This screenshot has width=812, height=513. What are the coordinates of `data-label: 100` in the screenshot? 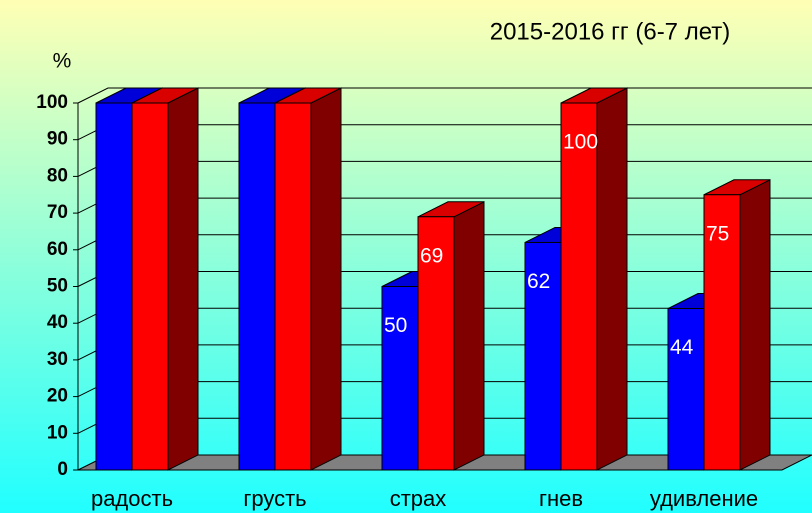 It's located at (580, 142).